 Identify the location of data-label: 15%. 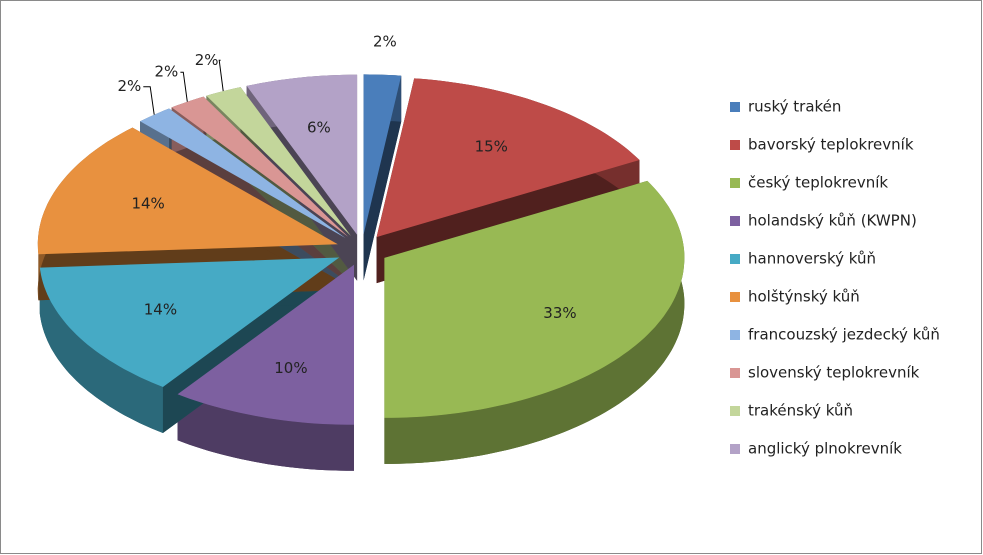
(491, 147).